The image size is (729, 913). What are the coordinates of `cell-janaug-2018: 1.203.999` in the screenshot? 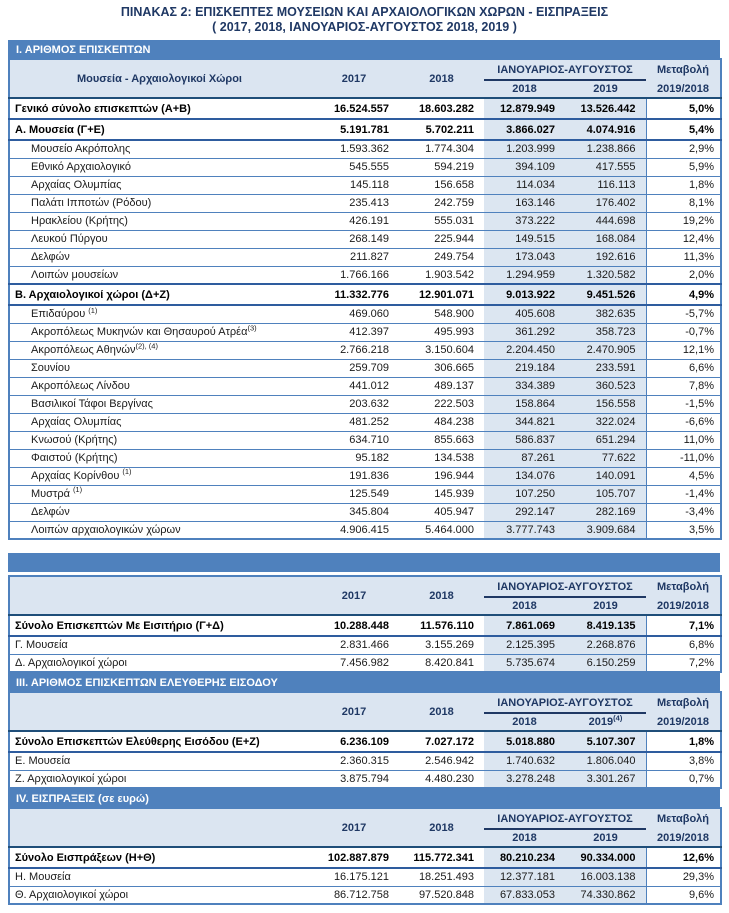 It's located at (524, 149).